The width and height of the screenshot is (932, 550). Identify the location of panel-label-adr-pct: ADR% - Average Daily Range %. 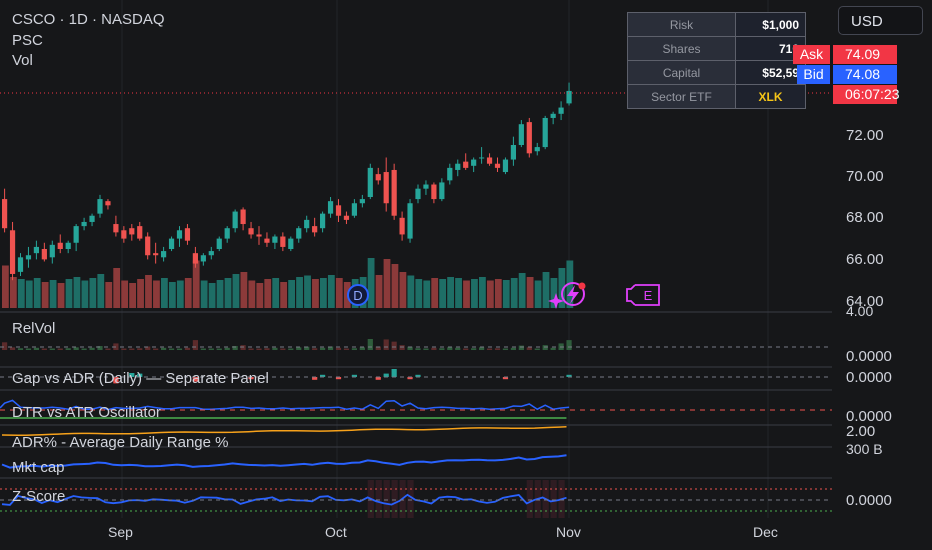
(120, 442).